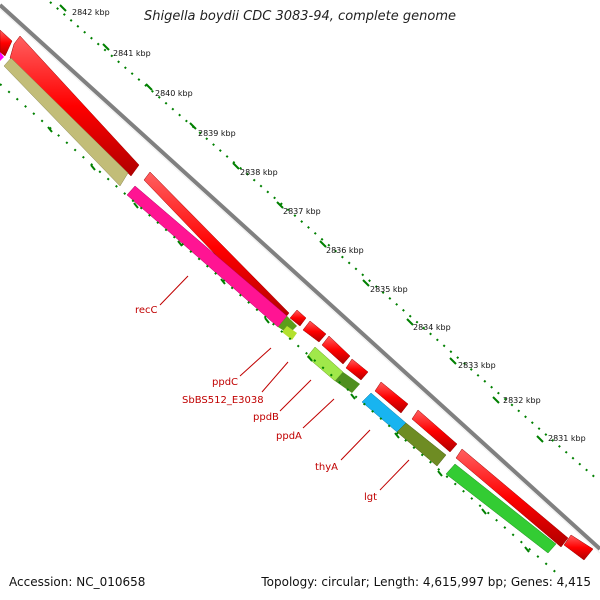 The height and width of the screenshot is (600, 600). Describe the element at coordinates (394, 475) in the screenshot. I see `leader-lgt` at that location.